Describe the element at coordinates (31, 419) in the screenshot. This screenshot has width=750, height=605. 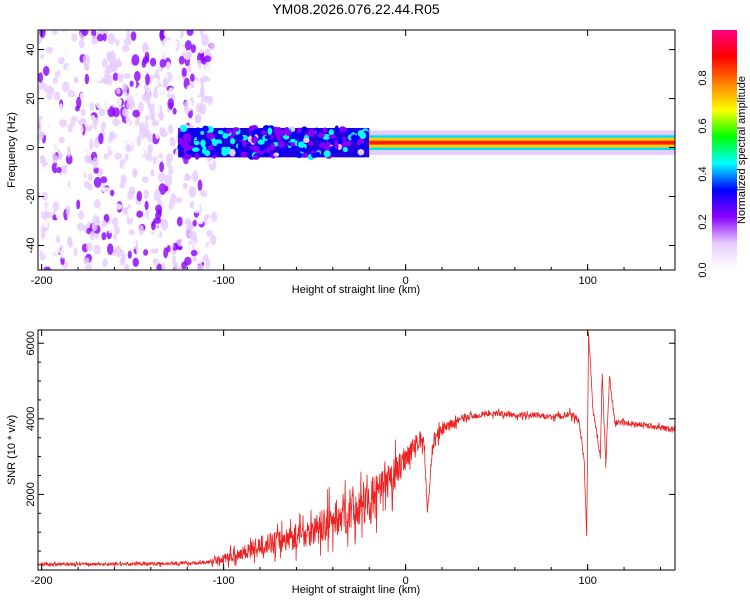
I see `snr-ytick-label: 4000` at that location.